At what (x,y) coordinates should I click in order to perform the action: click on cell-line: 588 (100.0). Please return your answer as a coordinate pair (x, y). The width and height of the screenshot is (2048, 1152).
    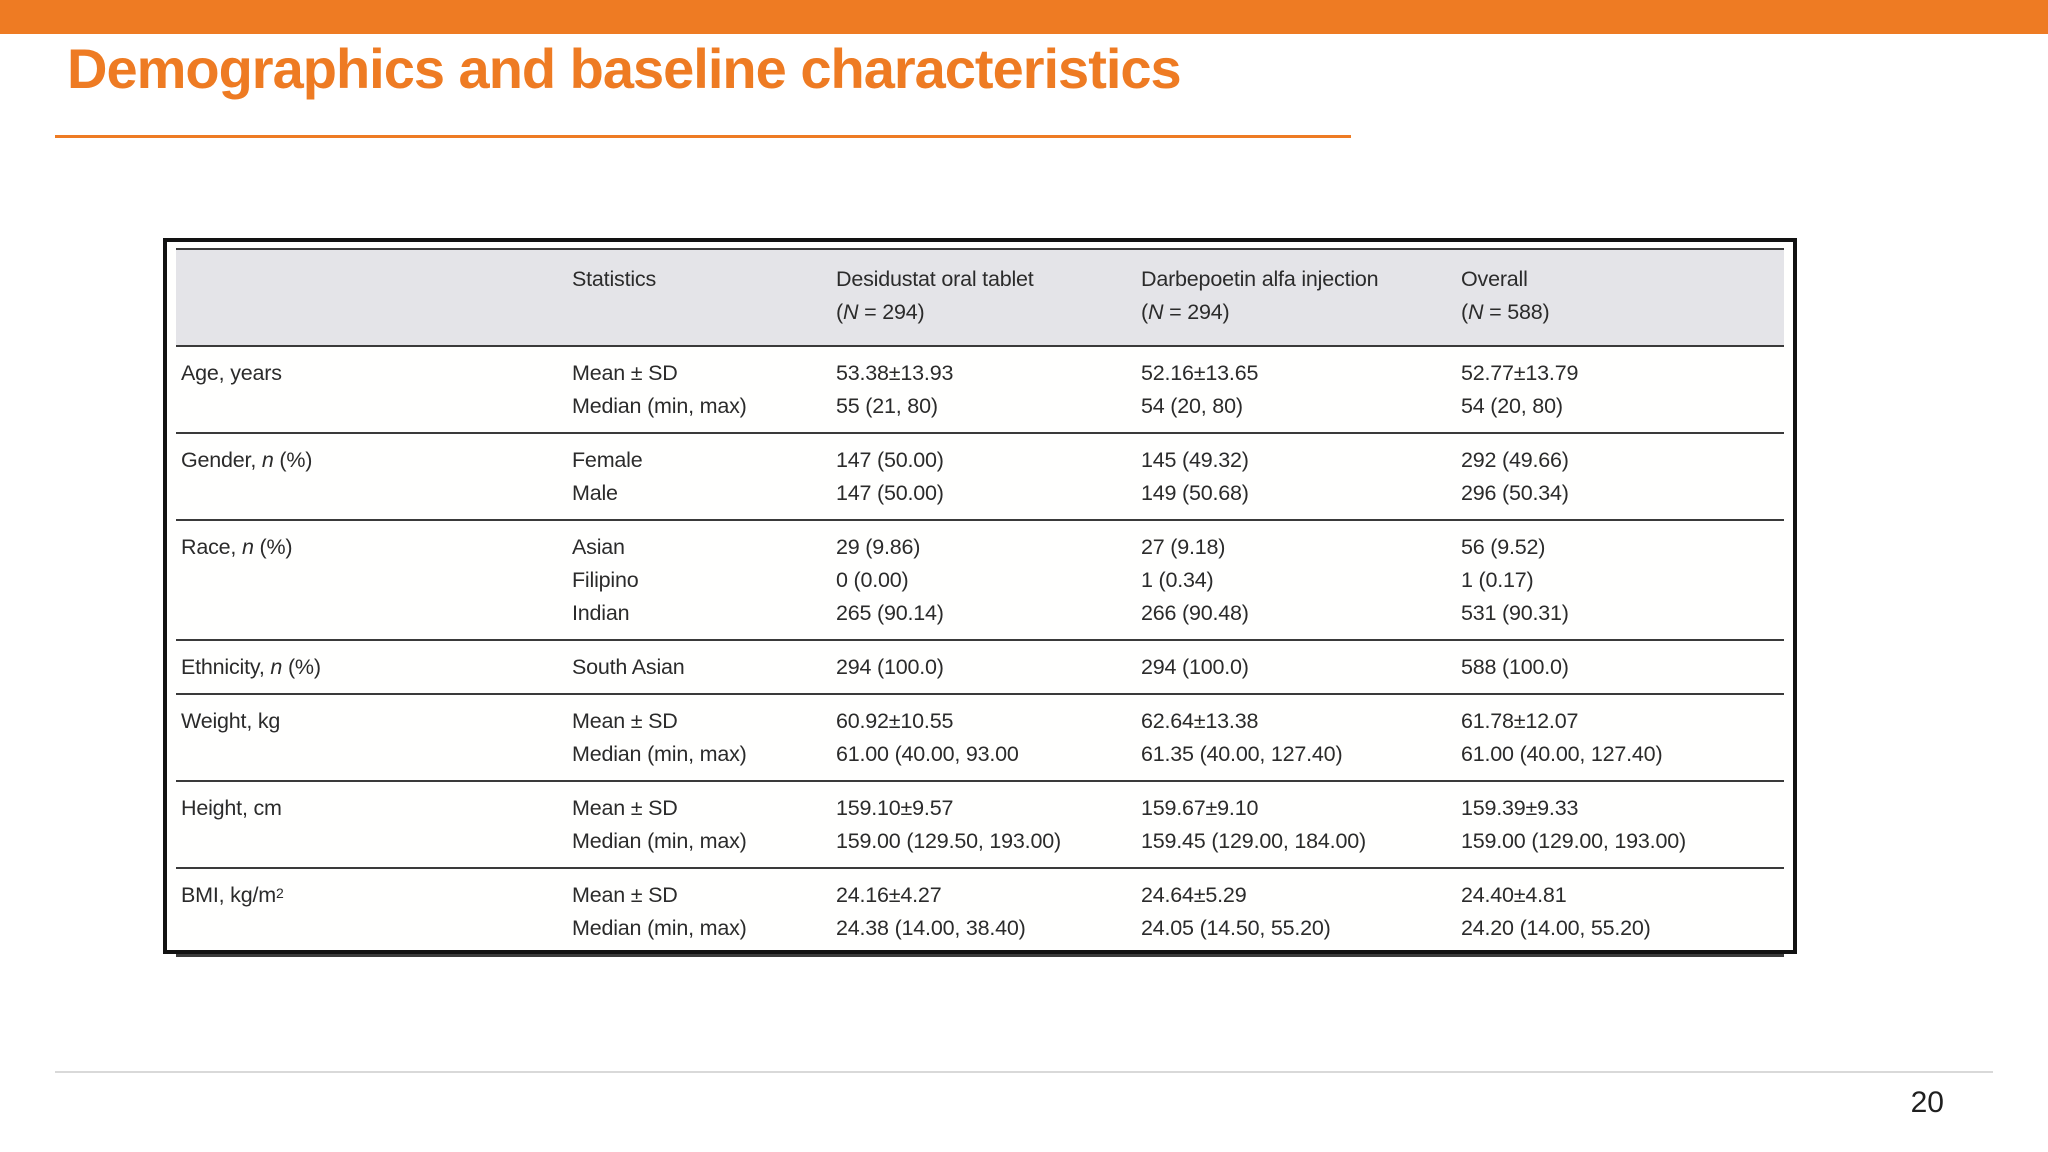
    Looking at the image, I should click on (1515, 667).